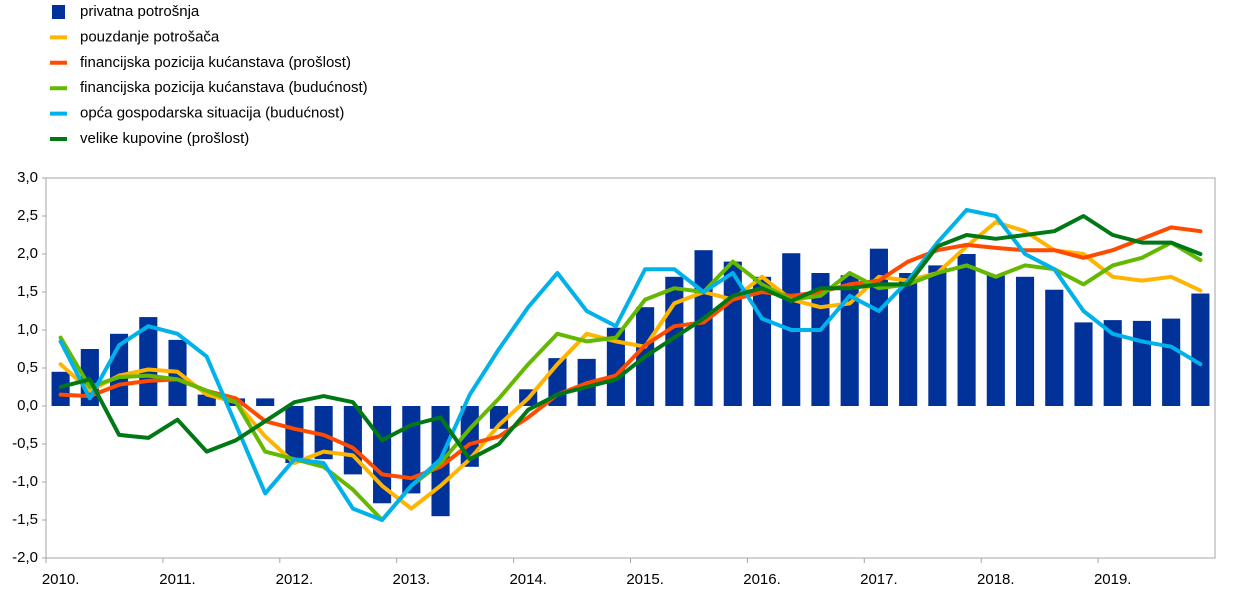  What do you see at coordinates (25, 481) in the screenshot?
I see `y-tick-label: -1,0` at bounding box center [25, 481].